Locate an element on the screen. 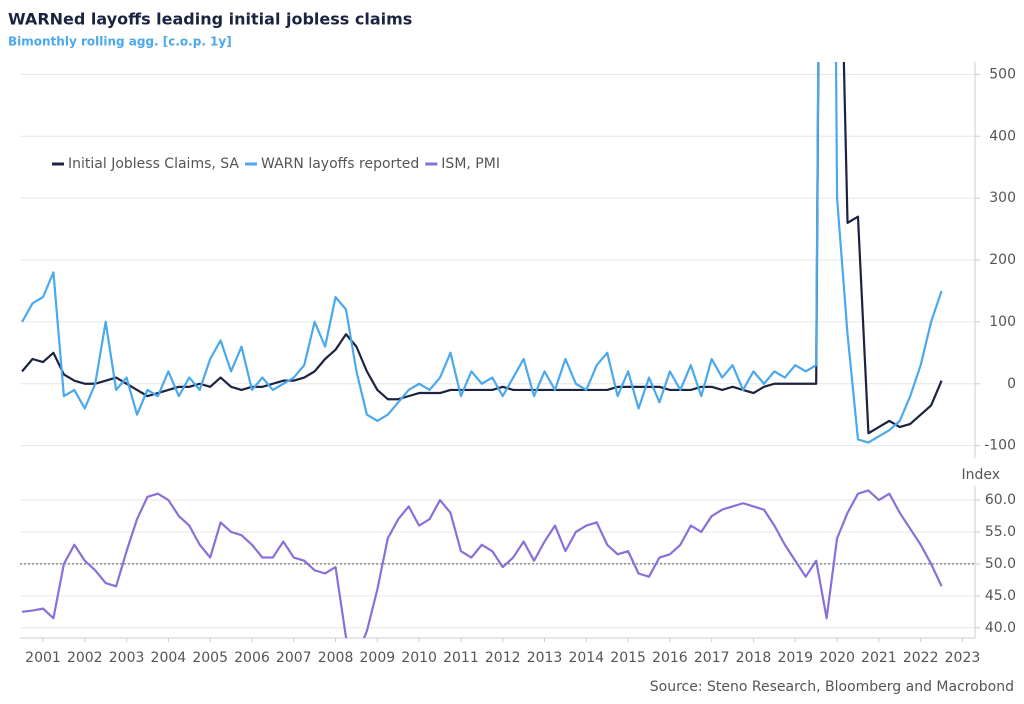  x-tick-label: 2020 is located at coordinates (837, 658).